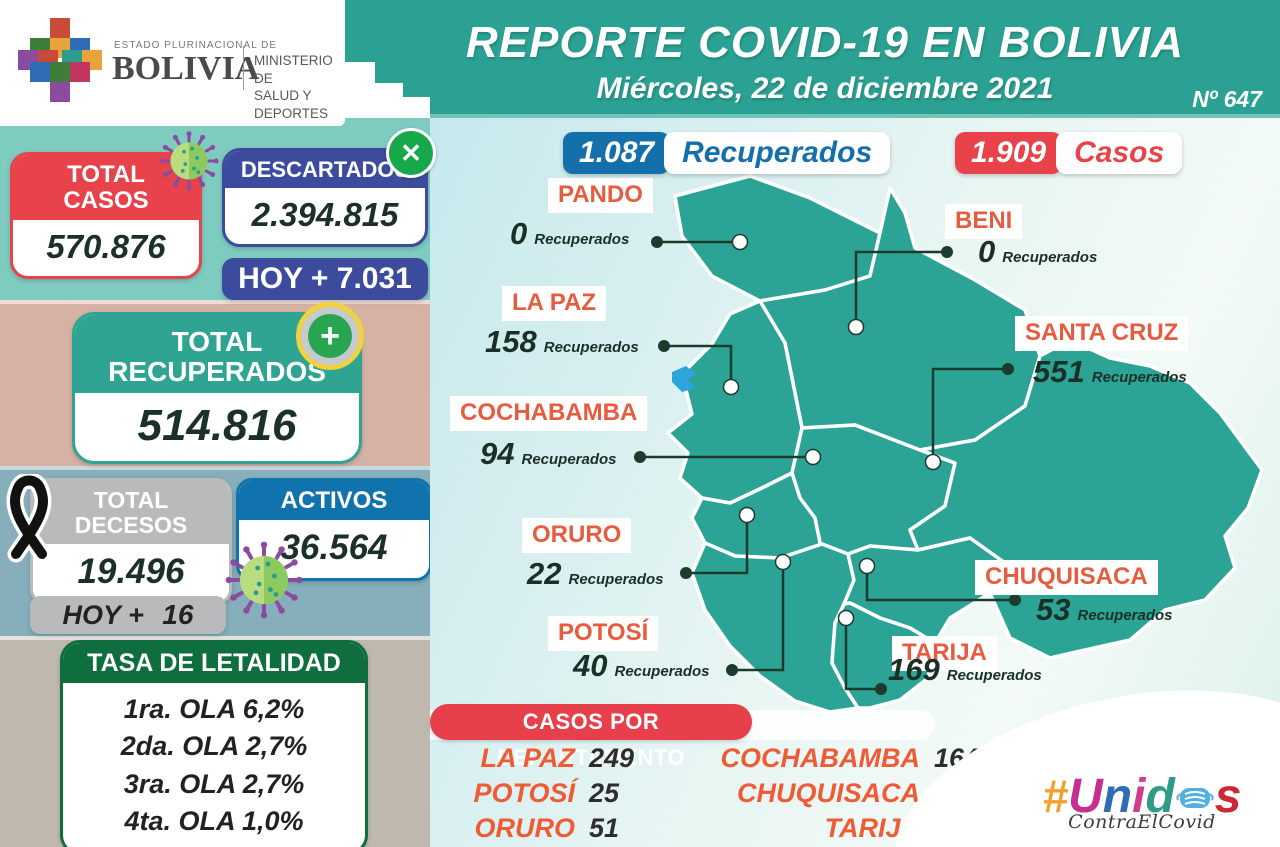 This screenshot has width=1280, height=847. What do you see at coordinates (617, 153) in the screenshot?
I see `recuperados-badge-value: 1.087` at bounding box center [617, 153].